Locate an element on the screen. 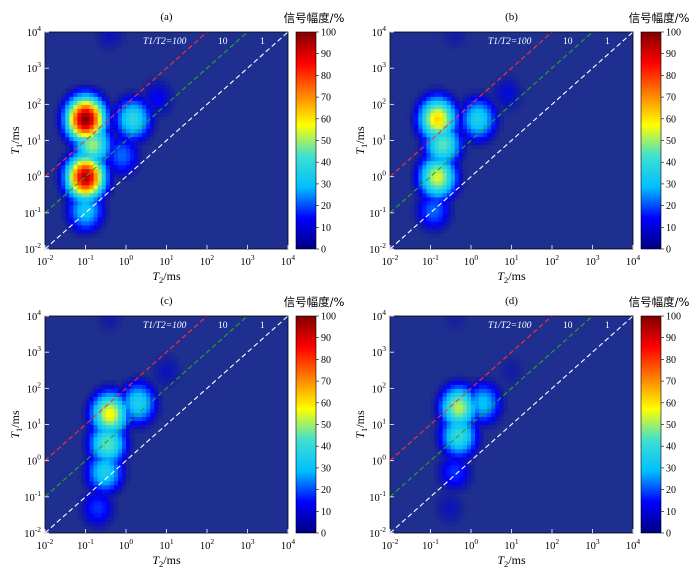  ratio-label-100: T1/T2=100 is located at coordinates (165, 326).